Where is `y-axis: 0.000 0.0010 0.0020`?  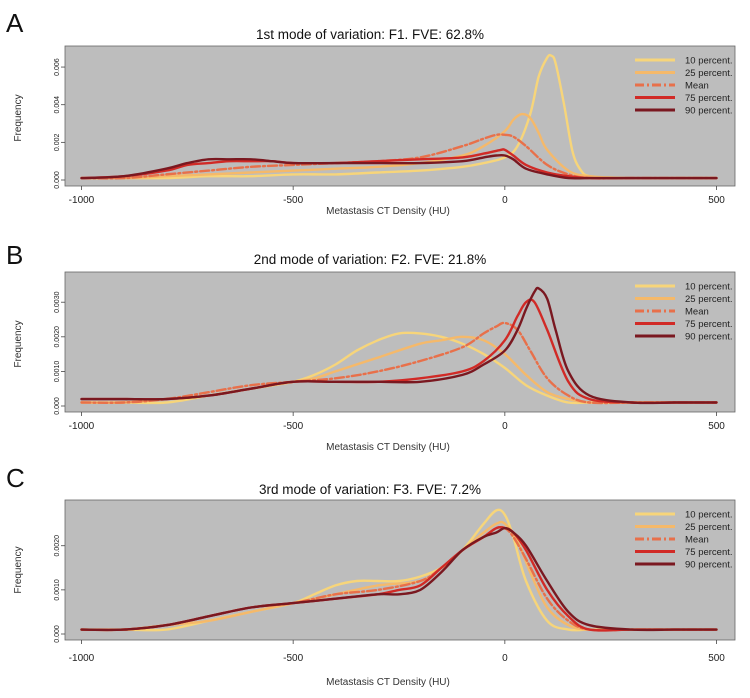 y-axis: 0.000 0.0010 0.0020 is located at coordinates (59, 589).